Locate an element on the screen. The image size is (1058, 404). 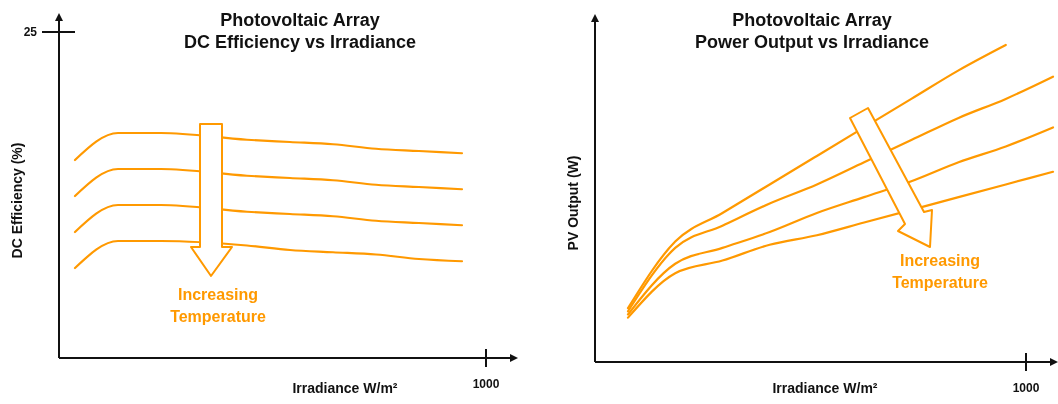
y-axis-title: PV Output (W) is located at coordinates (573, 203).